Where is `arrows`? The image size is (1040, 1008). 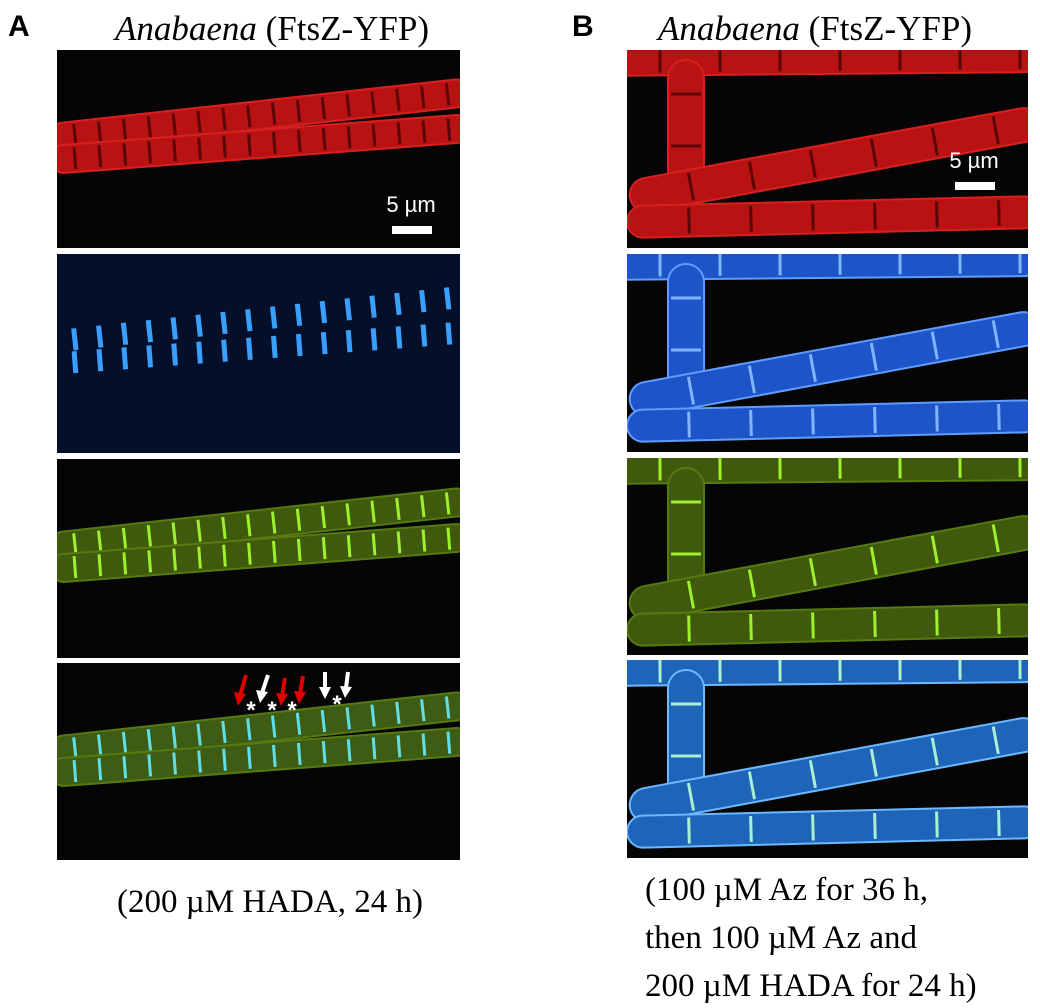 arrows is located at coordinates (293, 688).